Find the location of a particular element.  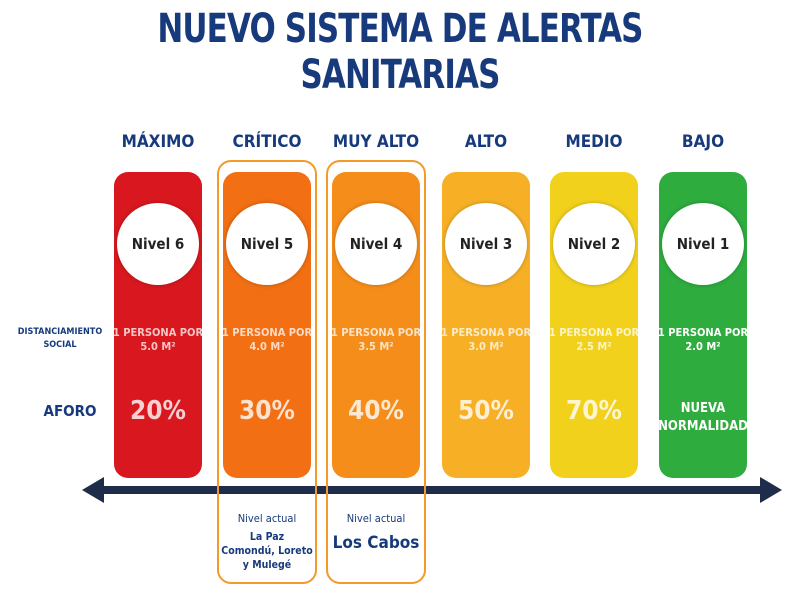

distancing: 1 PERSONA POR 5.0 M² is located at coordinates (158, 340).